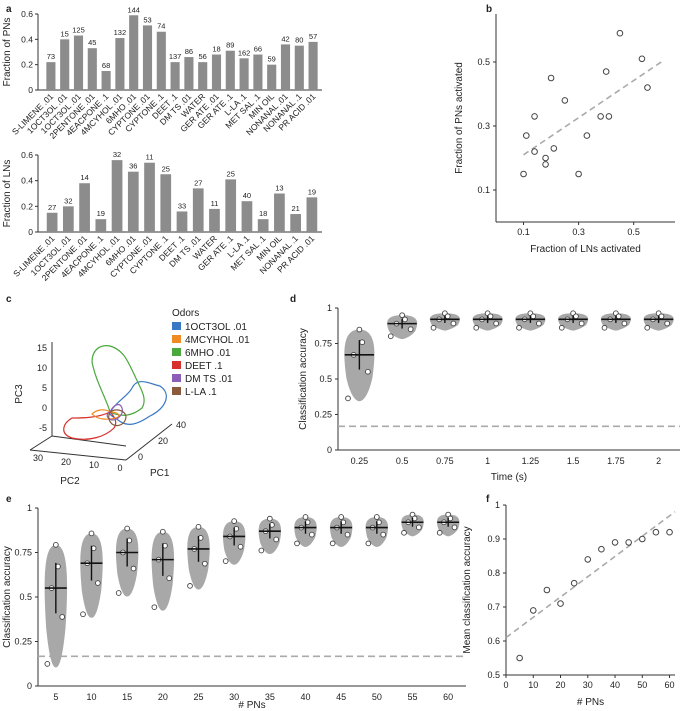 The width and height of the screenshot is (685, 711). I want to click on pca-trajectories, so click(115, 392).